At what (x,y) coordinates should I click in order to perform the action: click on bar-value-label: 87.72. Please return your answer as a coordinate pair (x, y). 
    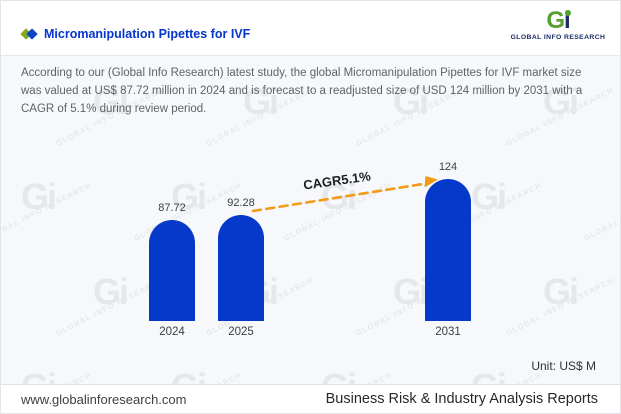
    Looking at the image, I should click on (172, 208).